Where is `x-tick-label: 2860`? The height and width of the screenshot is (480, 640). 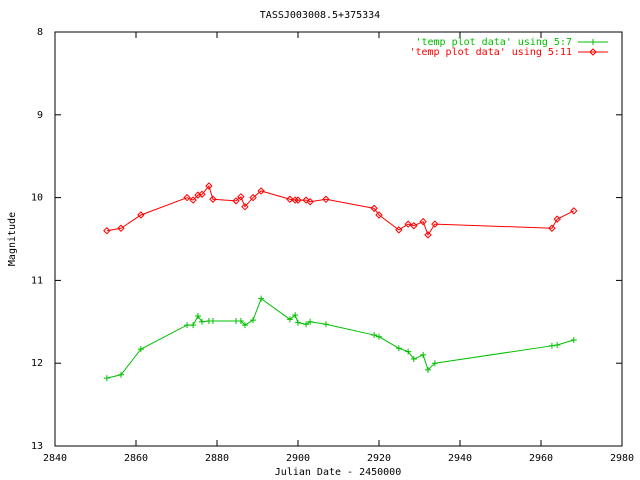
x-tick-label: 2860 is located at coordinates (136, 458).